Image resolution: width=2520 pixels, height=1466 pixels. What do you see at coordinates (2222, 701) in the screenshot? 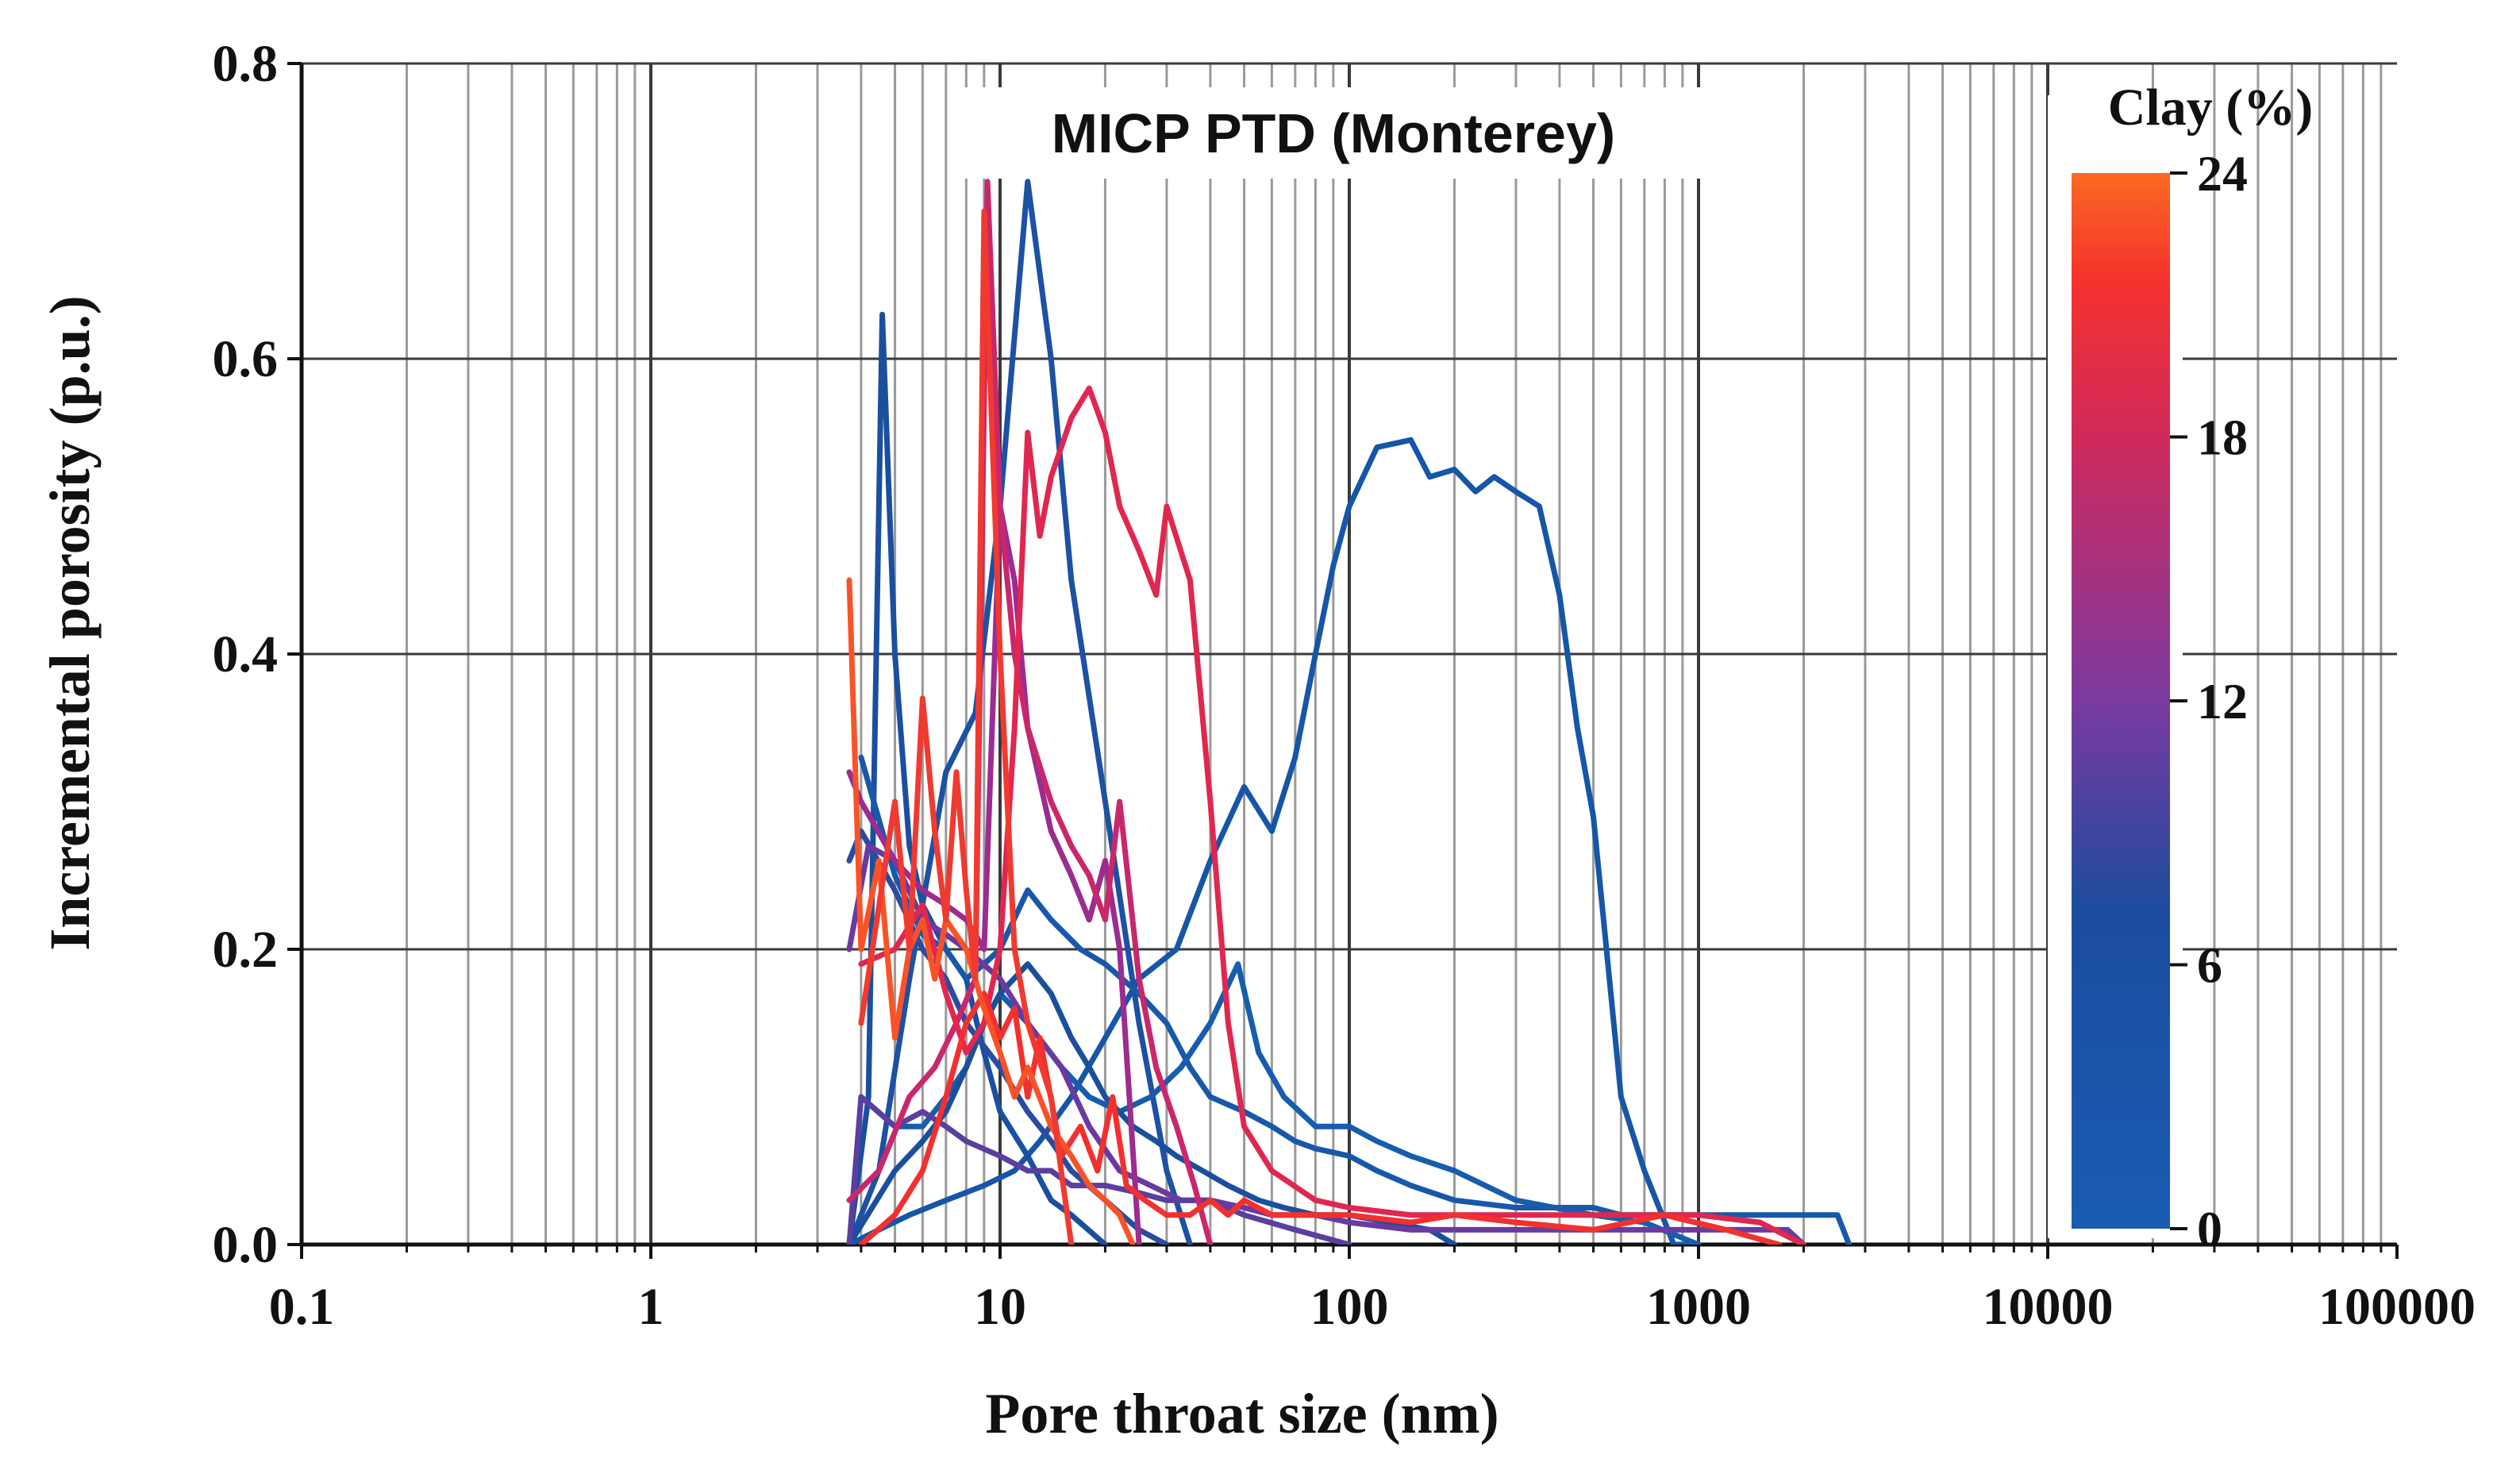
I see `colorbar-tick-label: 12` at bounding box center [2222, 701].